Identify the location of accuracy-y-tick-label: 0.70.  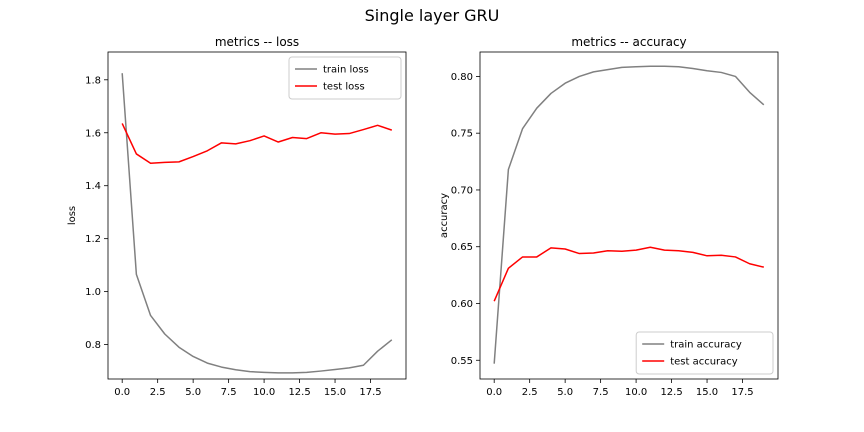
(462, 190).